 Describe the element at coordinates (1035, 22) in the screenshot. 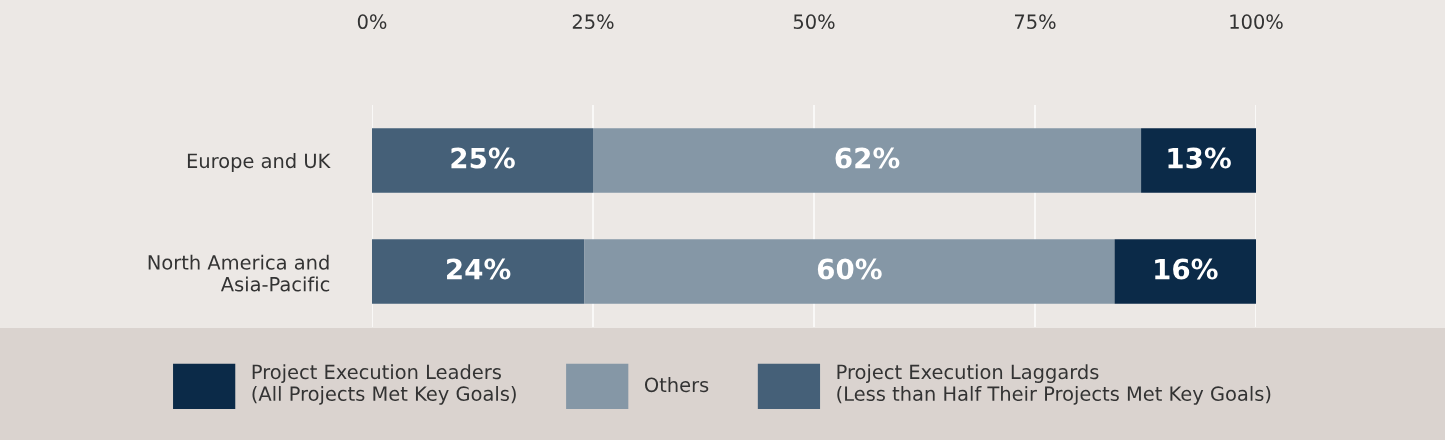

I see `x-tick-label: 75%` at that location.